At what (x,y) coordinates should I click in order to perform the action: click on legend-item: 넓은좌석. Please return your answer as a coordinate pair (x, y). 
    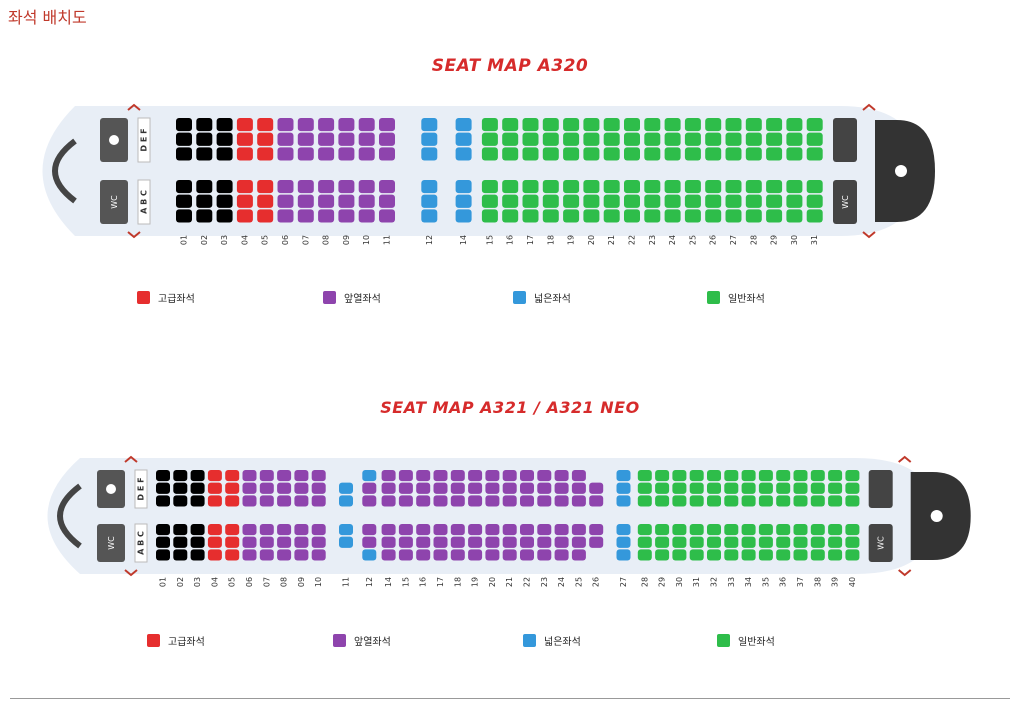
    Looking at the image, I should click on (552, 640).